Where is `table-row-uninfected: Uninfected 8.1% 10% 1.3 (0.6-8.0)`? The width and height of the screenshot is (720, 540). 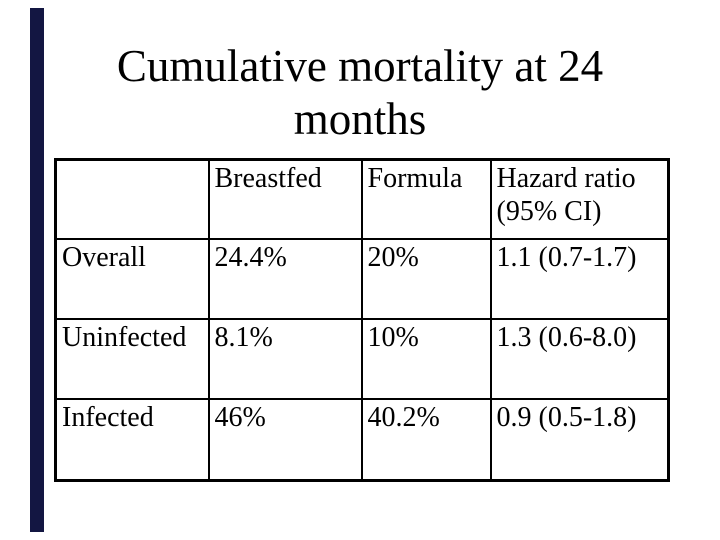 table-row-uninfected: Uninfected 8.1% 10% 1.3 (0.6-8.0) is located at coordinates (362, 358).